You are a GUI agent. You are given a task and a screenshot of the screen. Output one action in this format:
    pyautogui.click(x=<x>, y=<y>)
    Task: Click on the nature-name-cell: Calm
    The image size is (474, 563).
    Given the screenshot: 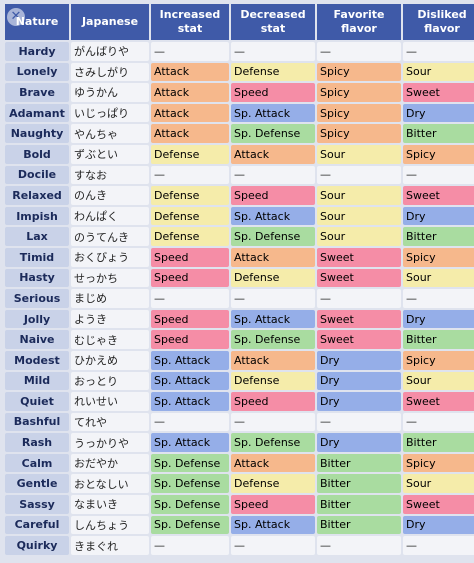 What is the action you would take?
    pyautogui.click(x=37, y=463)
    